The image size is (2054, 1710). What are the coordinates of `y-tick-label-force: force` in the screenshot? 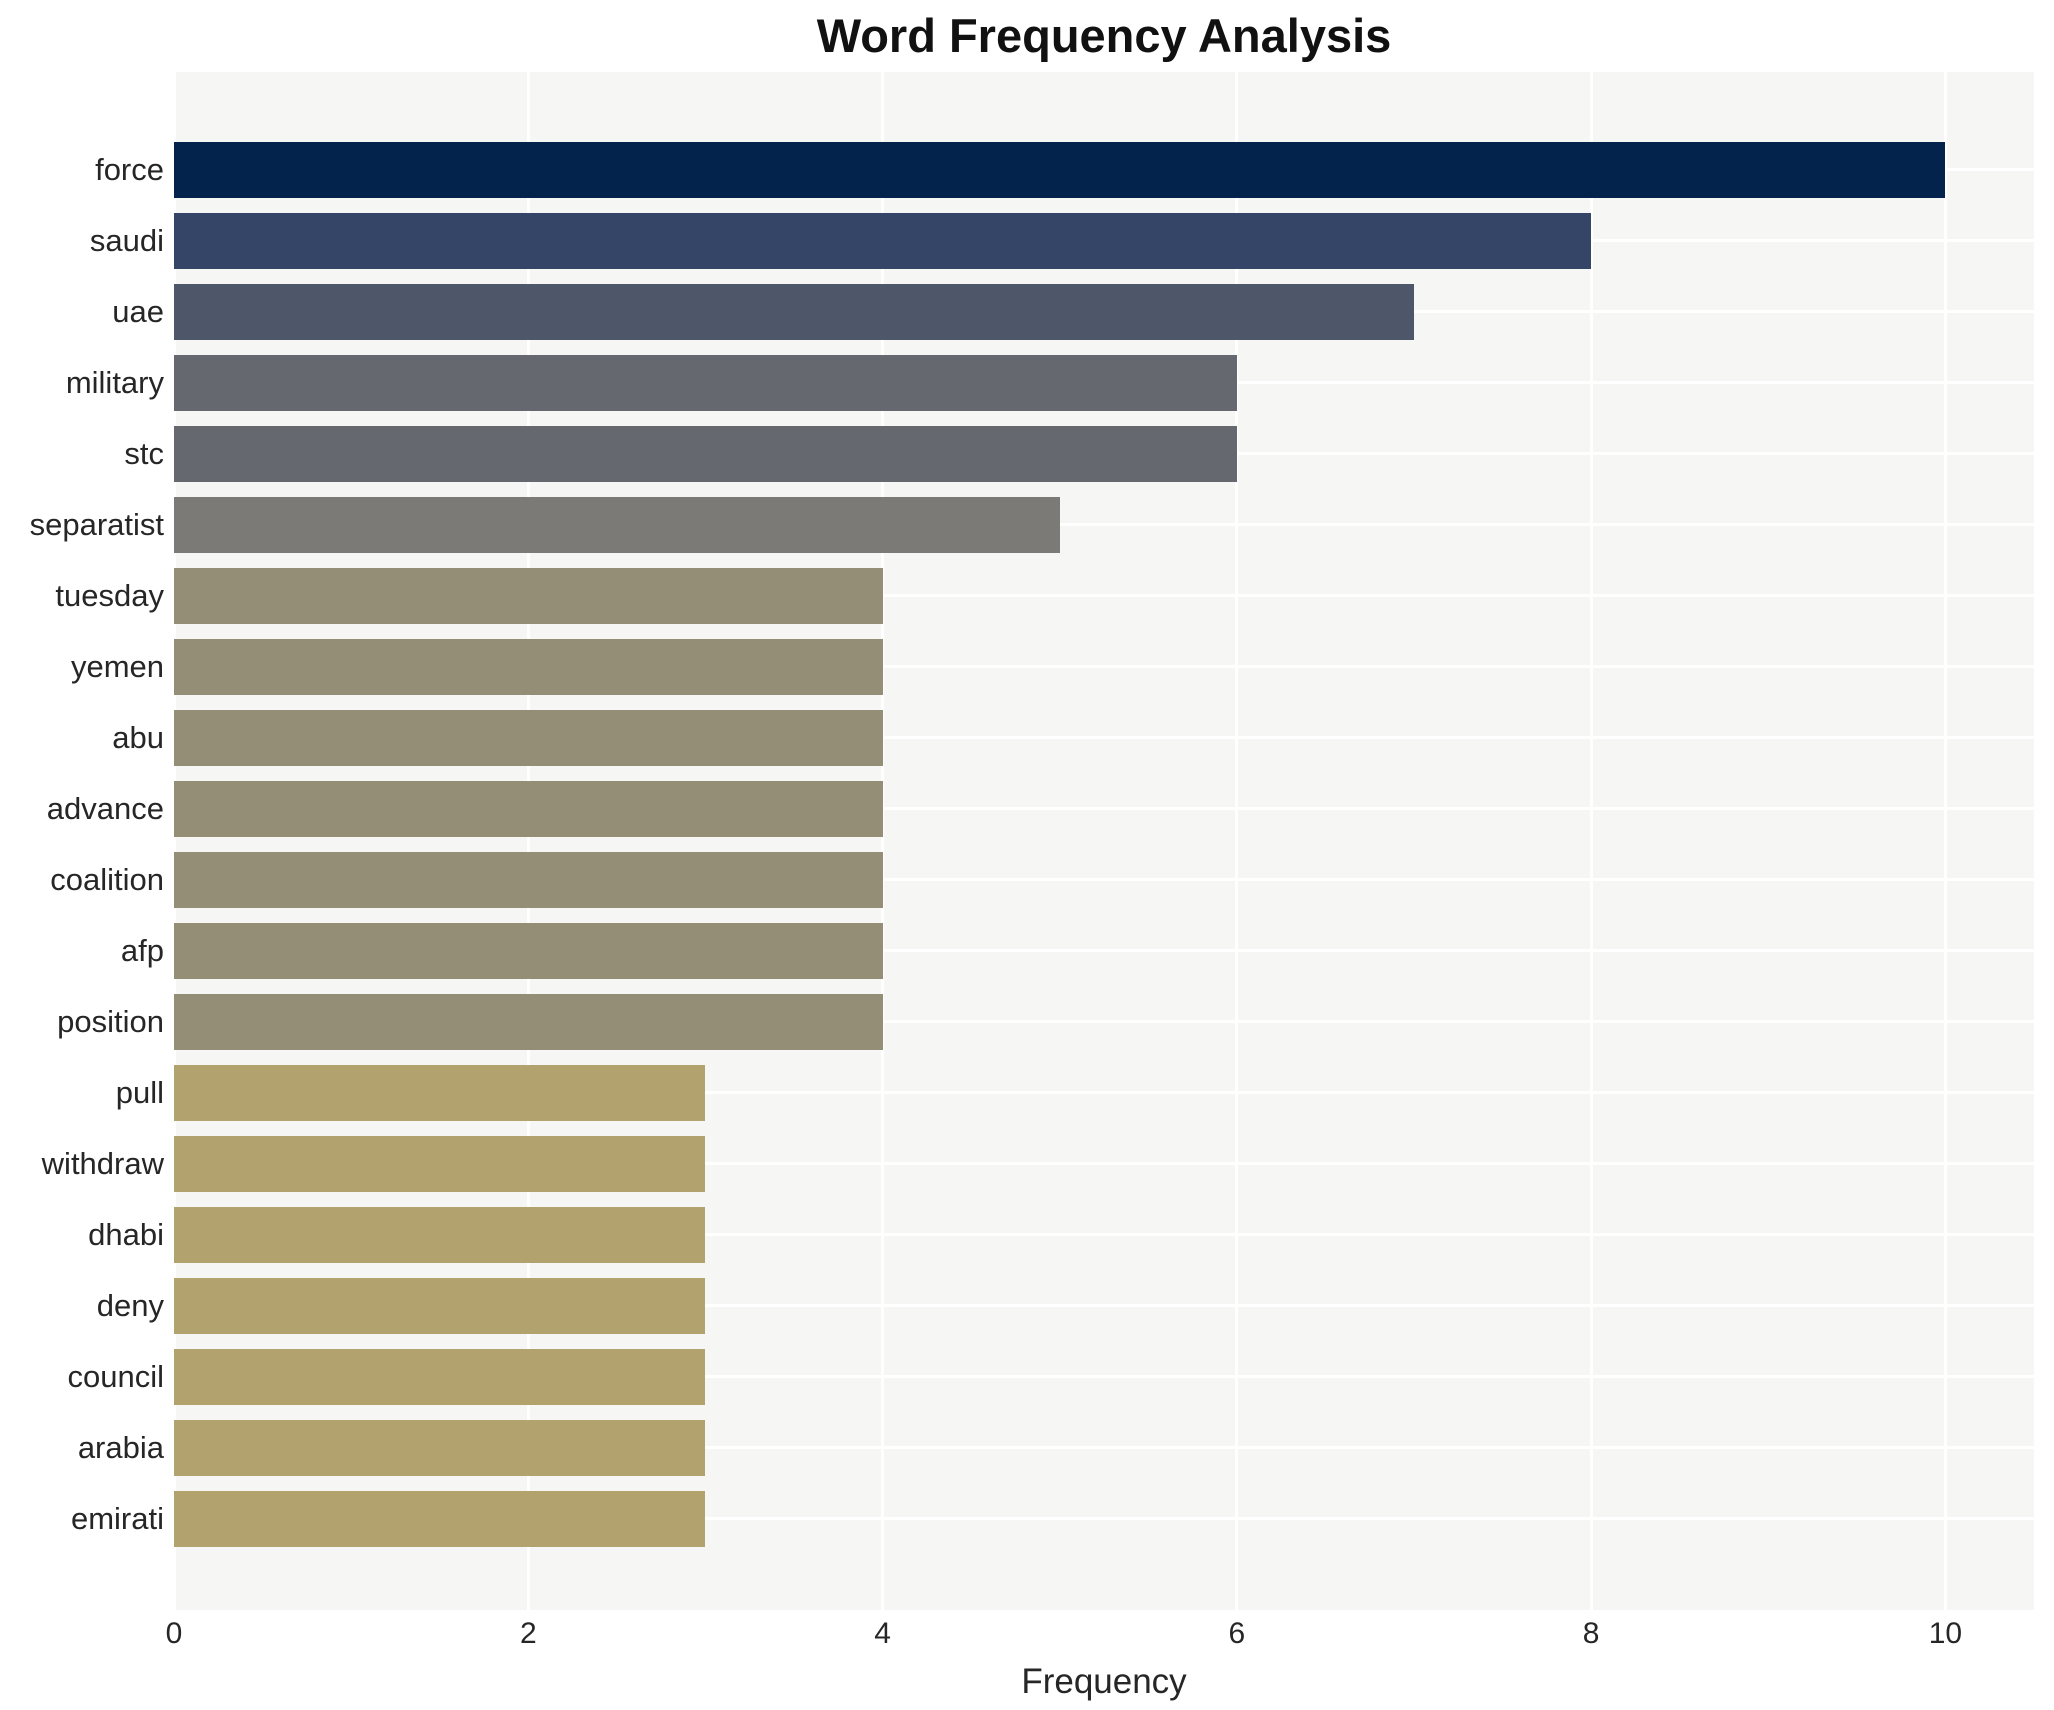 It's located at (129, 169).